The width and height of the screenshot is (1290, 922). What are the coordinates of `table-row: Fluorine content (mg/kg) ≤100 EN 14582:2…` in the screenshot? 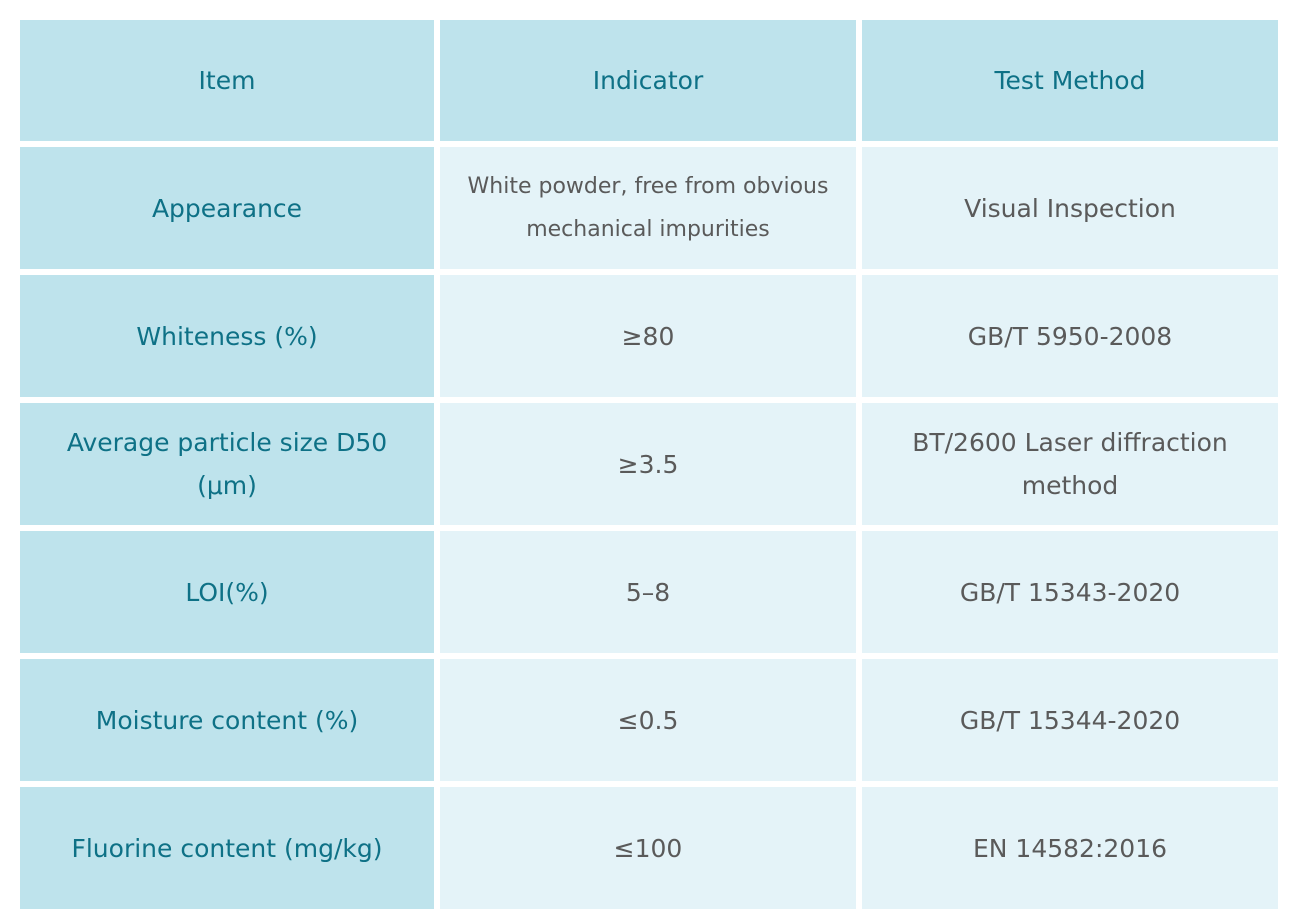 It's located at (649, 848).